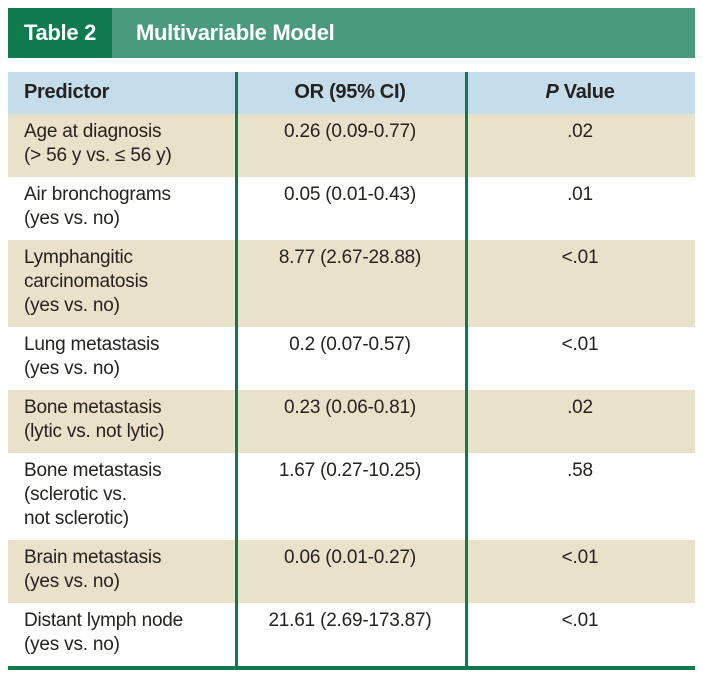 The height and width of the screenshot is (676, 703). Describe the element at coordinates (580, 194) in the screenshot. I see `p-value-cell: .01` at that location.